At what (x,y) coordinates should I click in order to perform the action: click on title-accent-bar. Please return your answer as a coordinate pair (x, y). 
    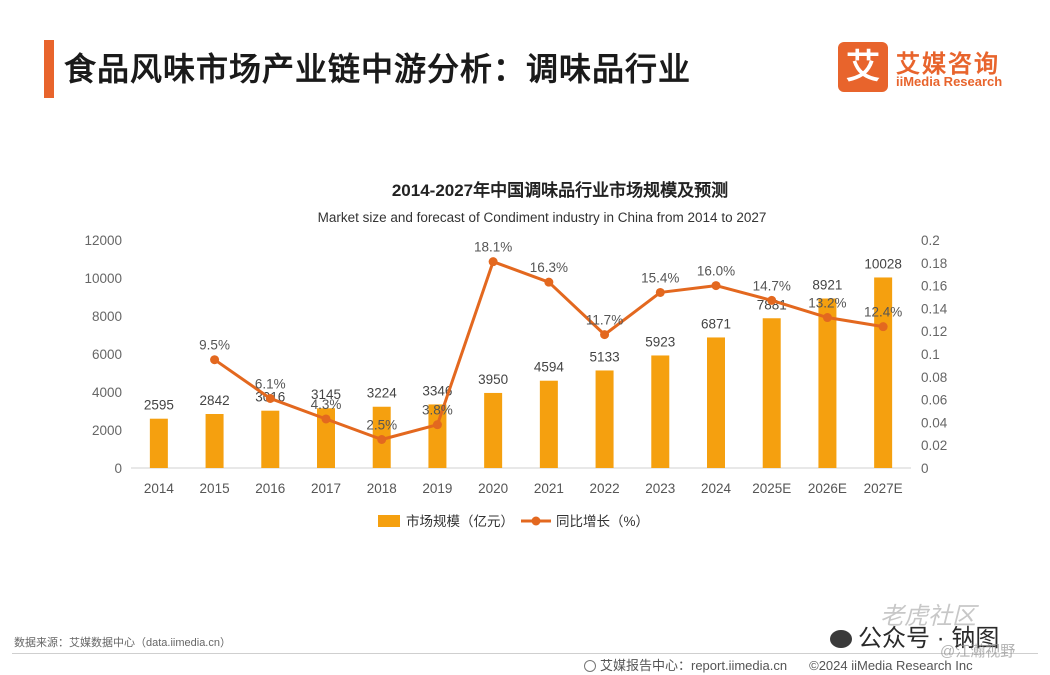
    Looking at the image, I should click on (49, 69).